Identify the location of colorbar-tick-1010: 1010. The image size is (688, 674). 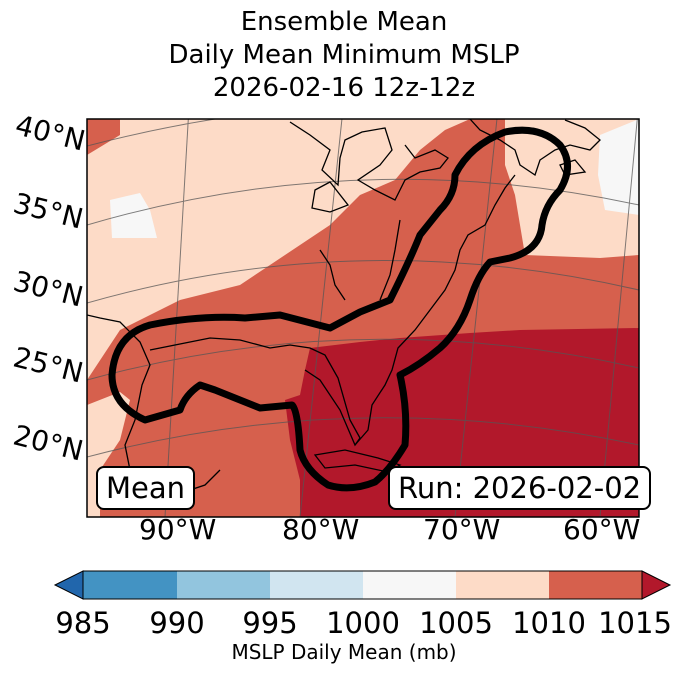
(549, 623).